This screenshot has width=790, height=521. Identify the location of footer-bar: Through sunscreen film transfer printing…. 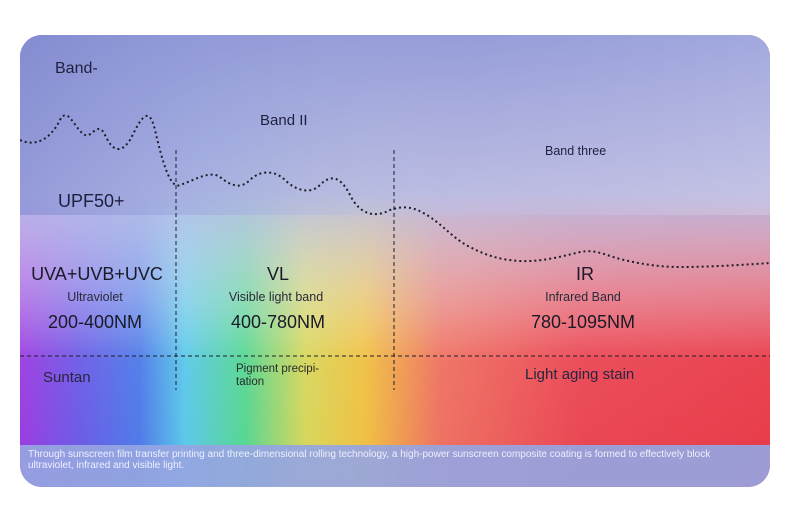
(395, 466).